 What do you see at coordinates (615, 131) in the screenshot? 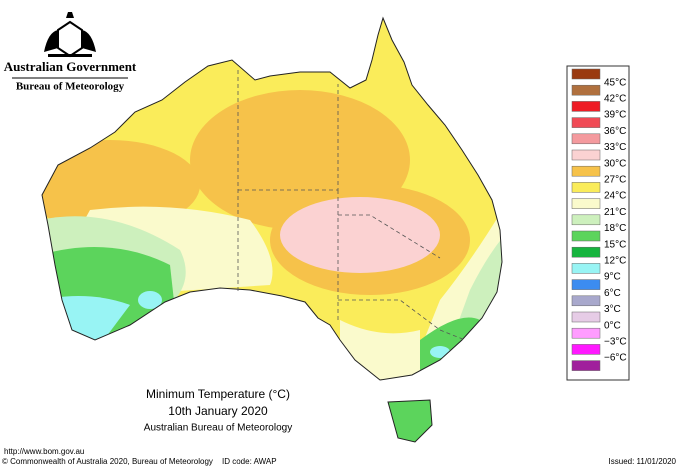
I see `legend-label: 36°C` at bounding box center [615, 131].